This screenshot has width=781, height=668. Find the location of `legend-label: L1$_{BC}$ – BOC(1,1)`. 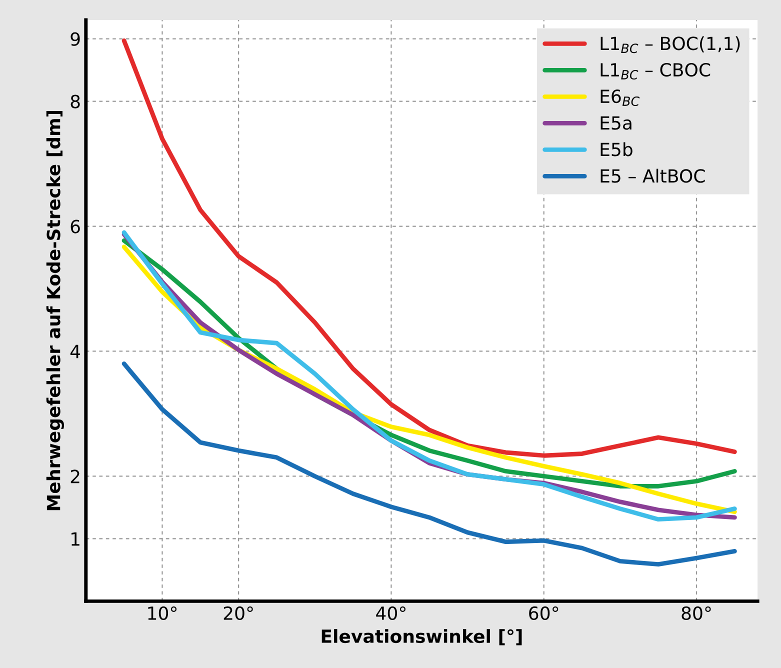

legend-label: L1$_{BC}$ – BOC(1,1) is located at coordinates (670, 45).